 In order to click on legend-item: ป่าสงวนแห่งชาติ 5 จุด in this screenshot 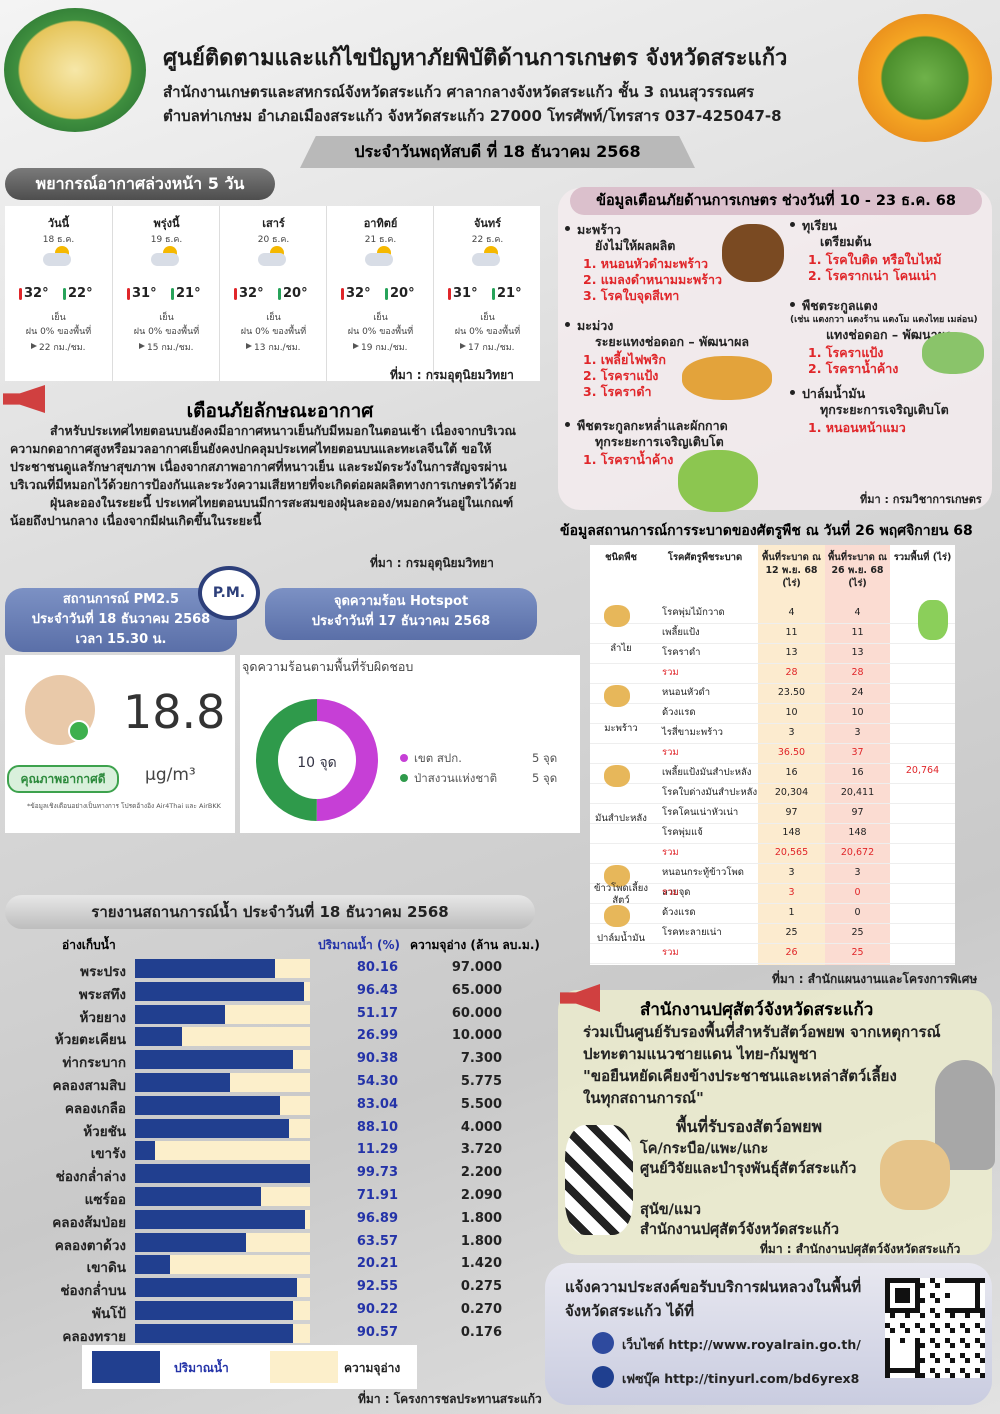, I will do `click(487, 779)`.